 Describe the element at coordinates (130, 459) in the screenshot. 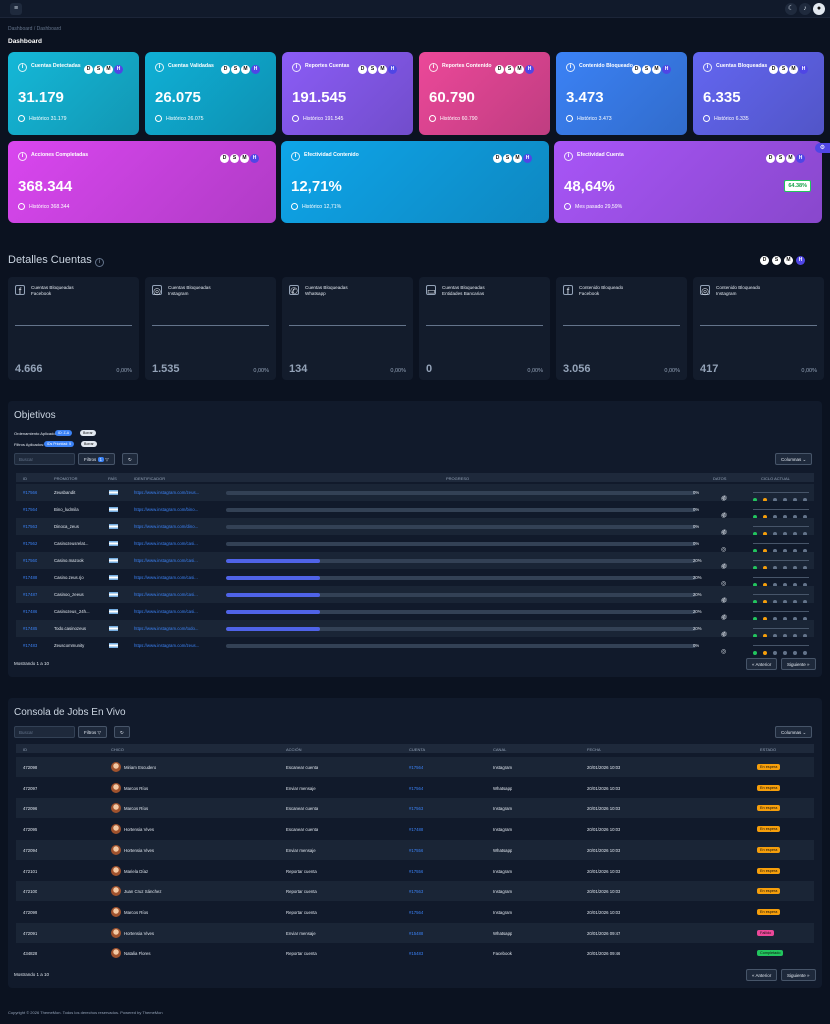

I see `refresh-button: ↻` at that location.